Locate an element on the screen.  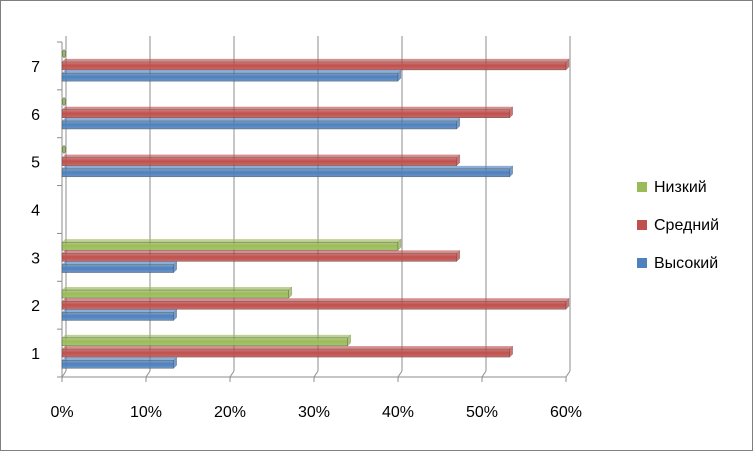
bar-end-Высокий-2 is located at coordinates (175, 315).